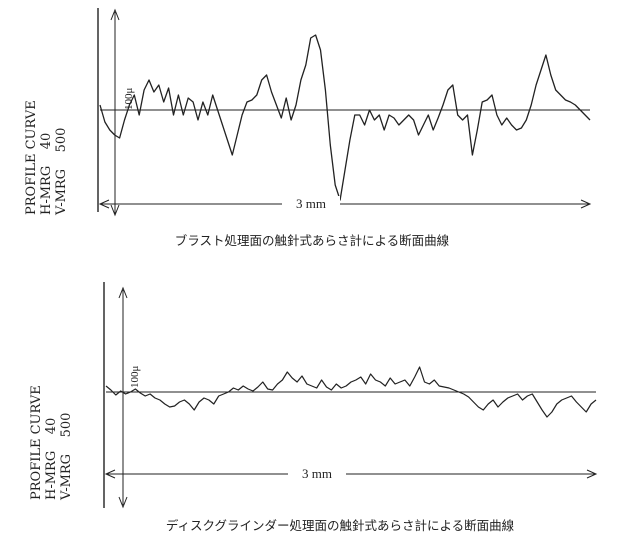 This screenshot has height=553, width=620. What do you see at coordinates (115, 14) in the screenshot?
I see `chart0-scale-arrowhead-up` at bounding box center [115, 14].